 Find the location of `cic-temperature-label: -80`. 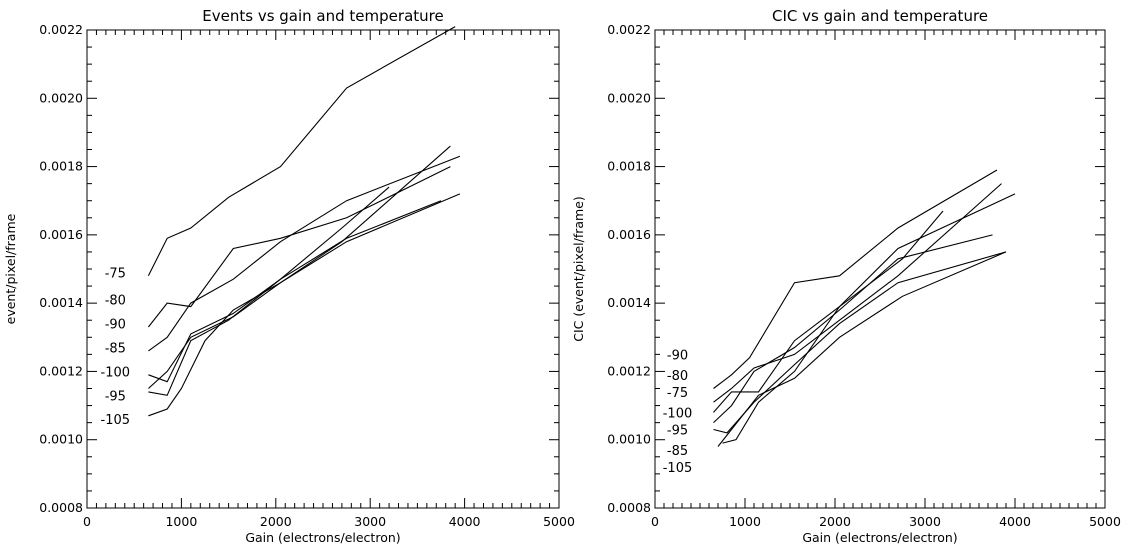

cic-temperature-label: -80 is located at coordinates (677, 376).